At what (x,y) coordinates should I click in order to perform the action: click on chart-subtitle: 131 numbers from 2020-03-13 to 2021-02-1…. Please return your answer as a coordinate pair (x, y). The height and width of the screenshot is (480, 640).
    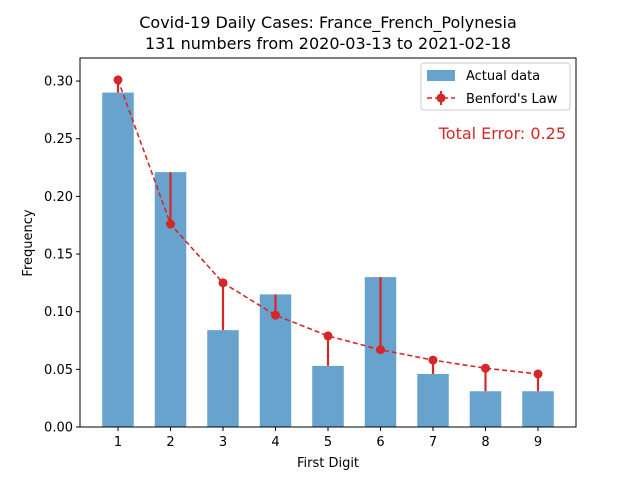
    Looking at the image, I should click on (328, 43).